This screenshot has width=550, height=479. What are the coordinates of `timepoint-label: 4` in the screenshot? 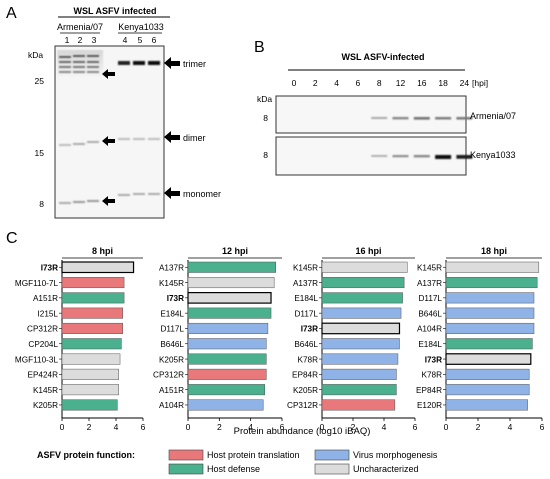 It's located at (336, 83).